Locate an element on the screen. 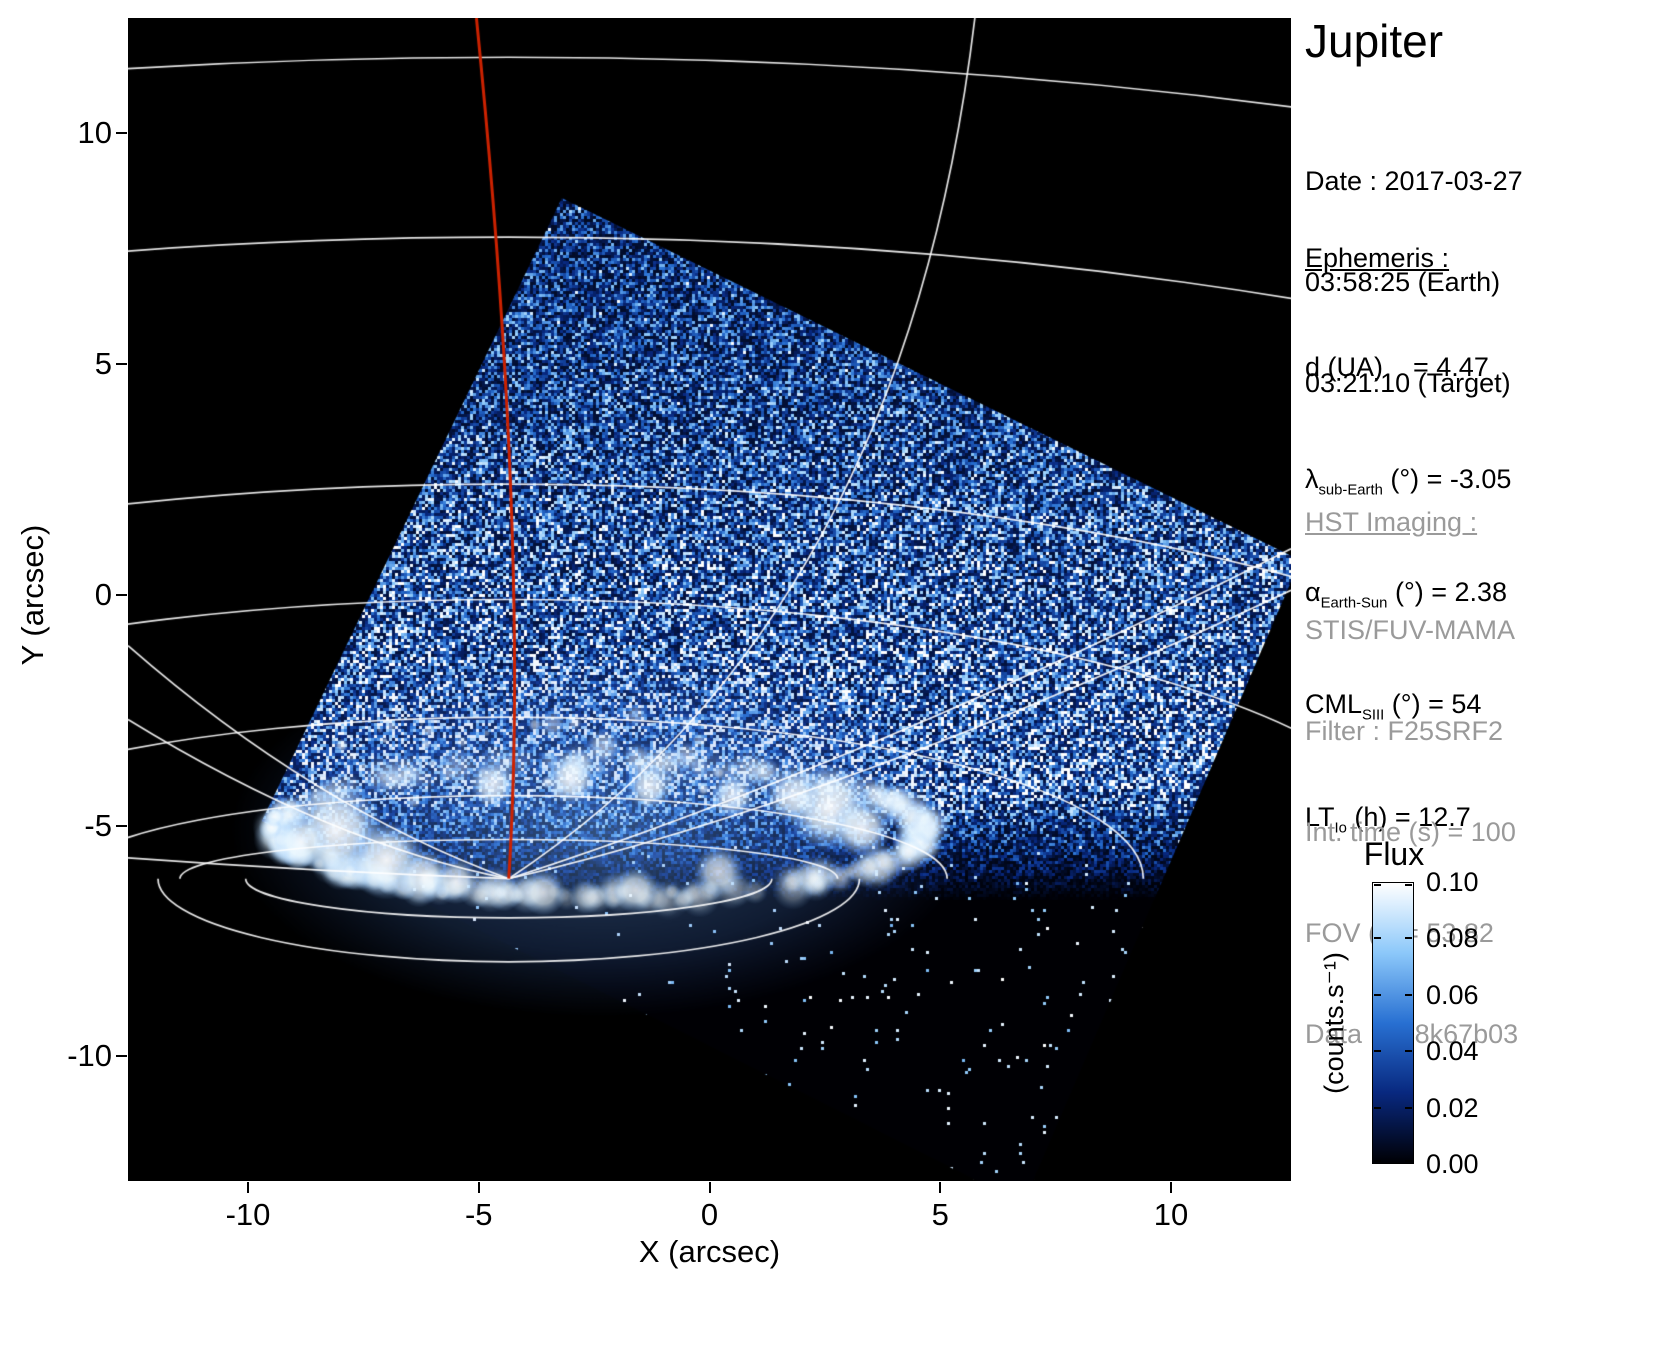 This screenshot has height=1367, width=1677. ephemeris-item-value: = 4.47 is located at coordinates (1436, 367).